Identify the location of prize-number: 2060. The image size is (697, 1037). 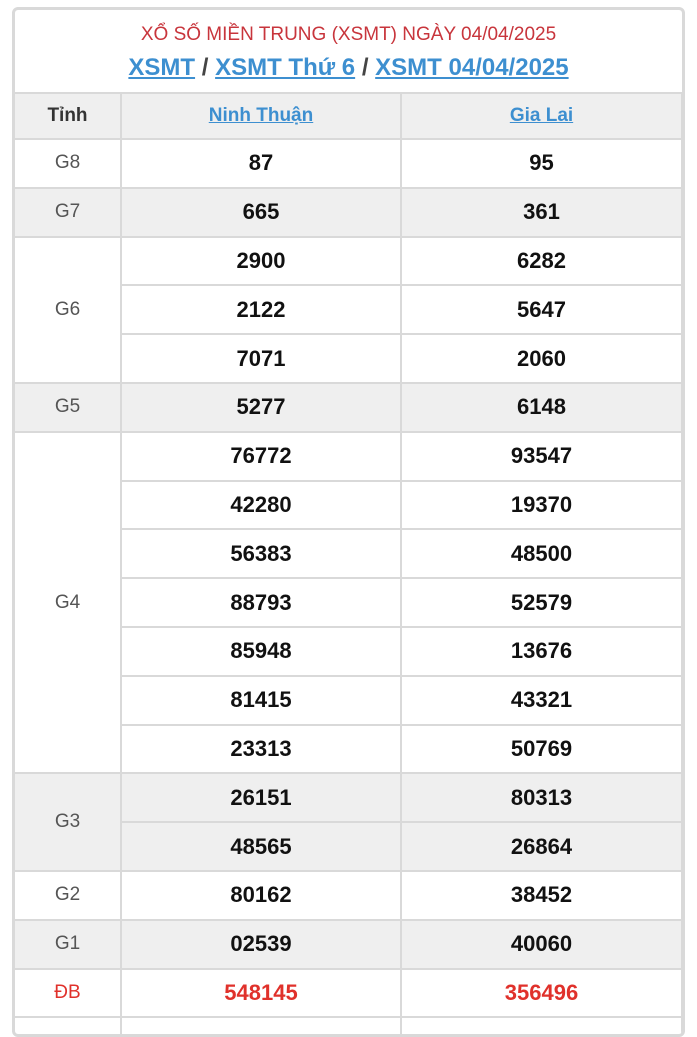
(541, 358).